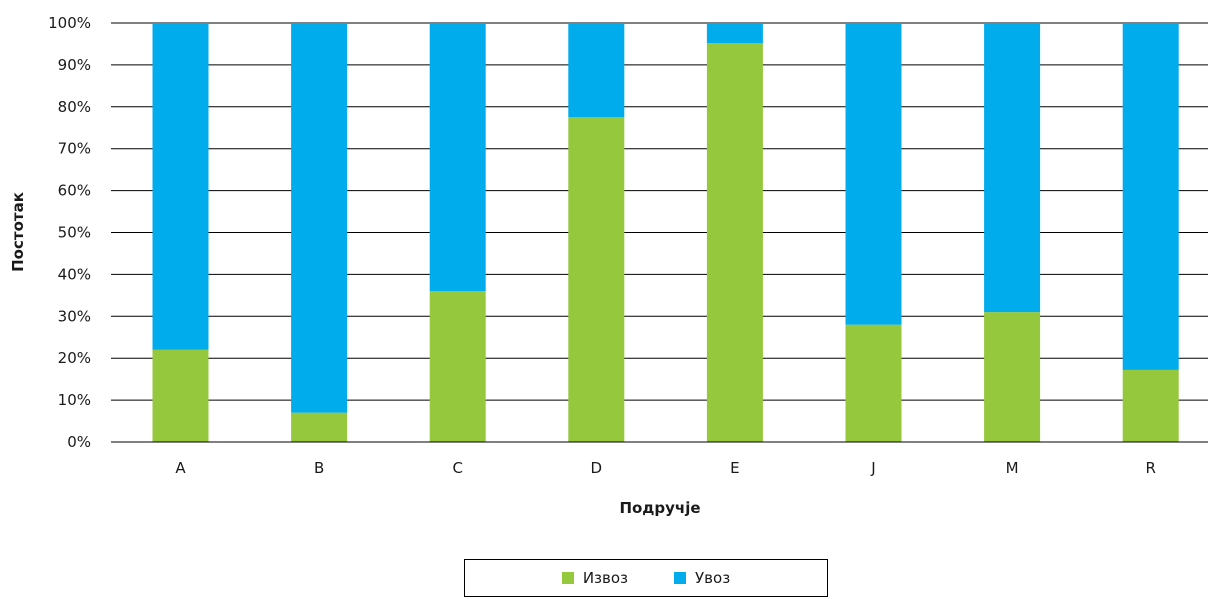 The image size is (1208, 599). I want to click on legend-label-import: Увоз, so click(713, 578).